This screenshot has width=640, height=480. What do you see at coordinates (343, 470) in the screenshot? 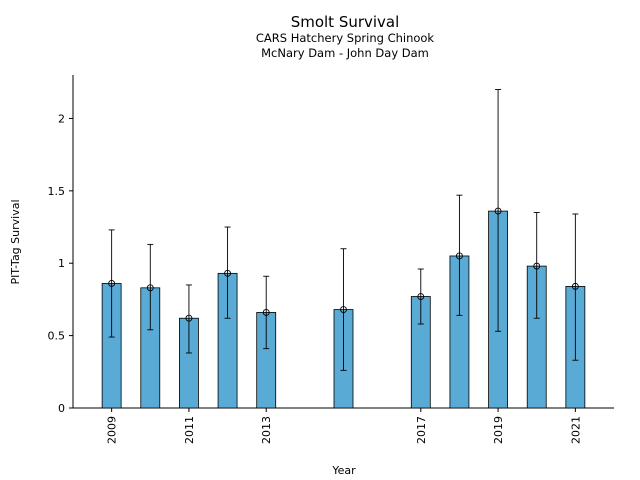
I see `x-axis-label: Year` at bounding box center [343, 470].